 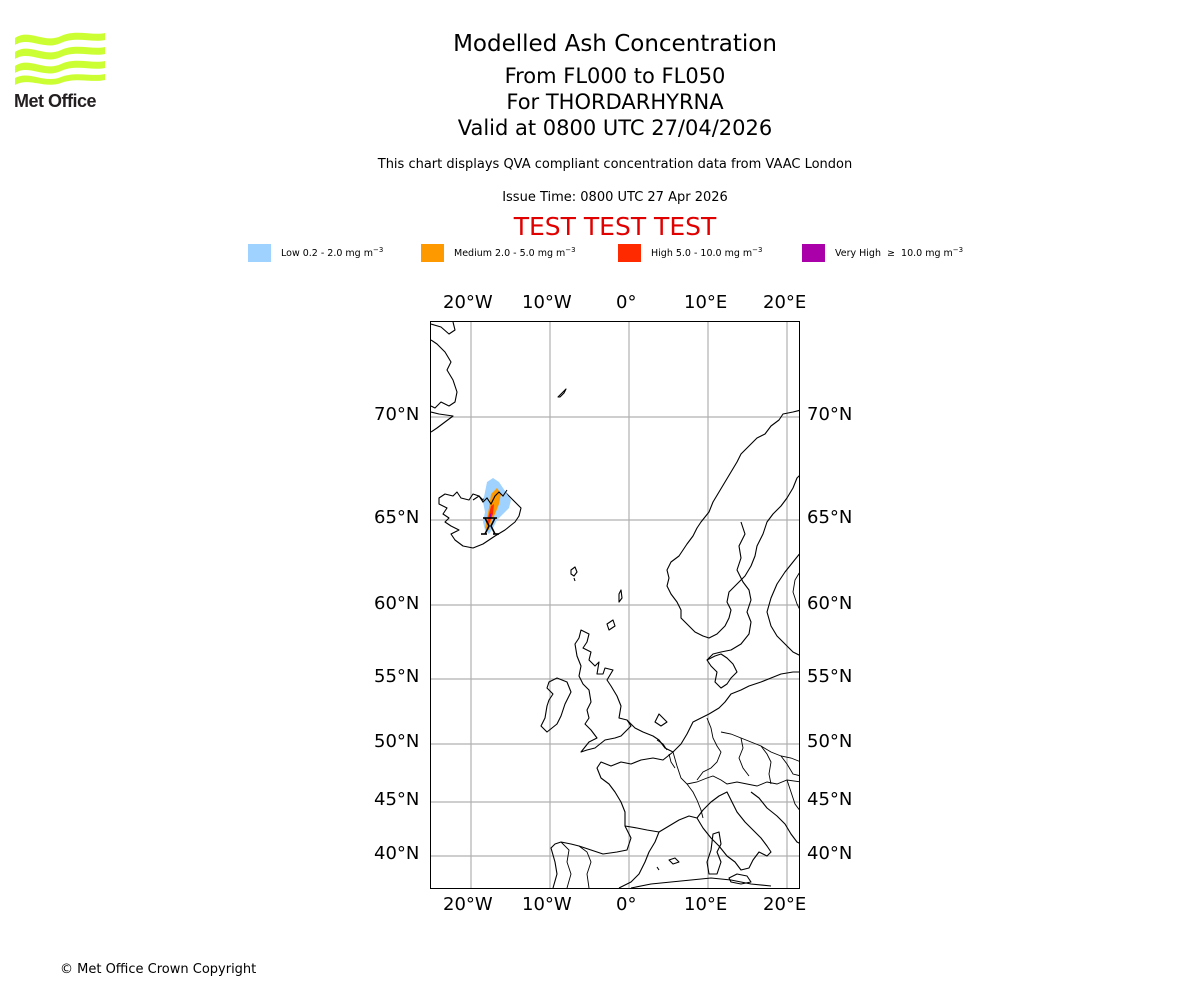 What do you see at coordinates (397, 517) in the screenshot?
I see `lat-label-left-65n: 65°N` at bounding box center [397, 517].